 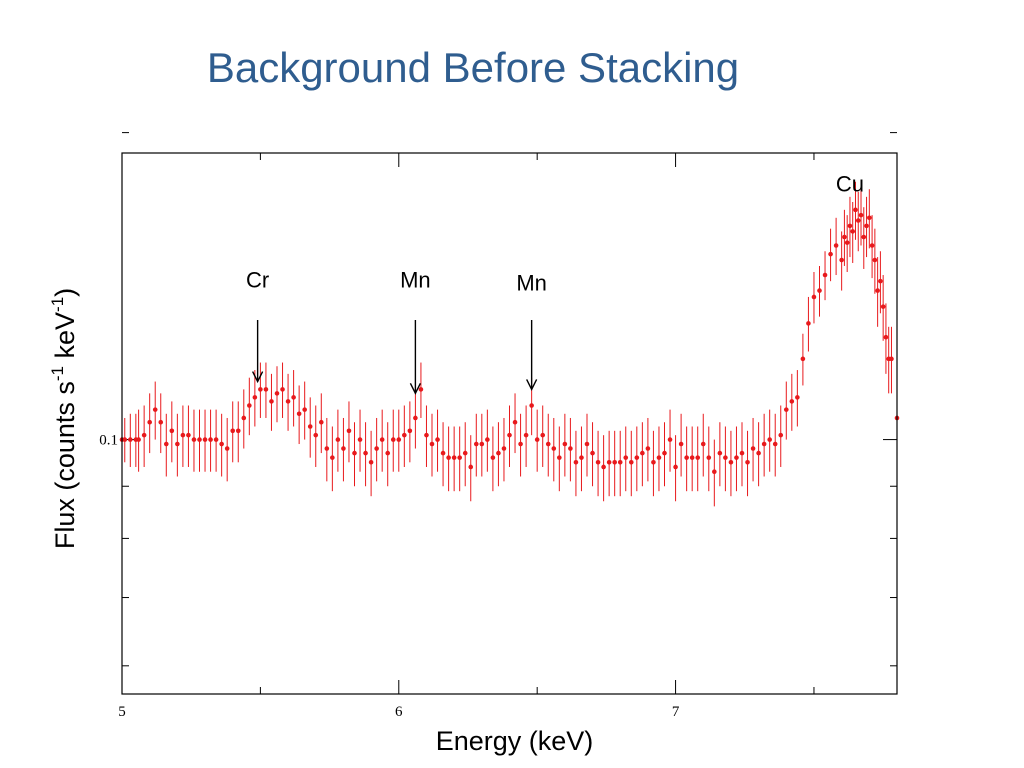 I want to click on annotation-label: Cu, so click(x=850, y=184).